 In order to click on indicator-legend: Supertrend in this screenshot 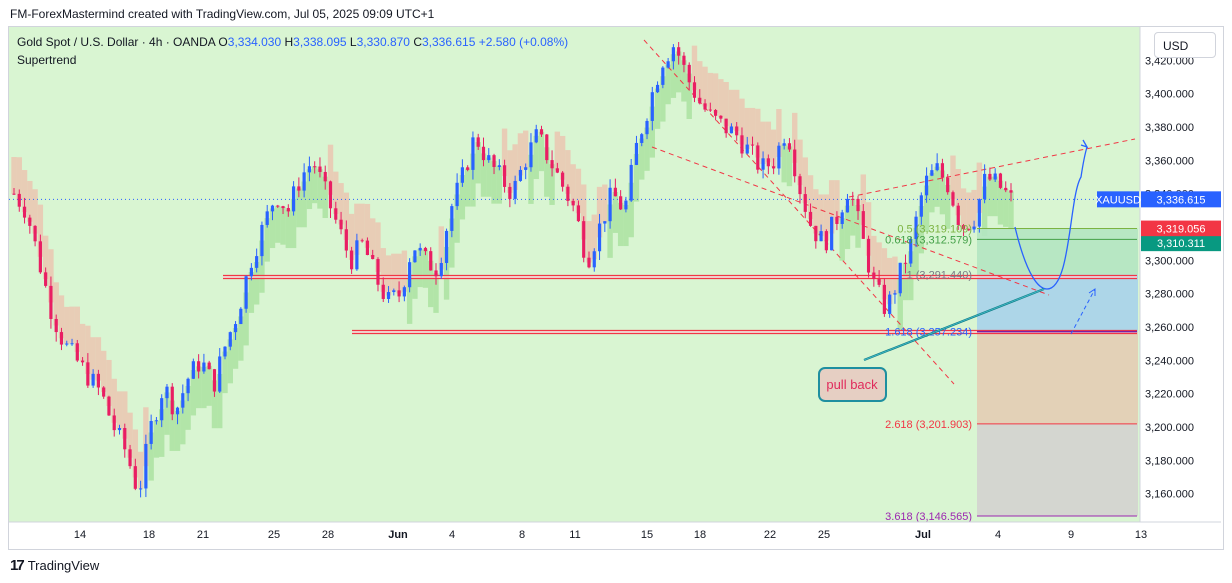, I will do `click(47, 60)`.